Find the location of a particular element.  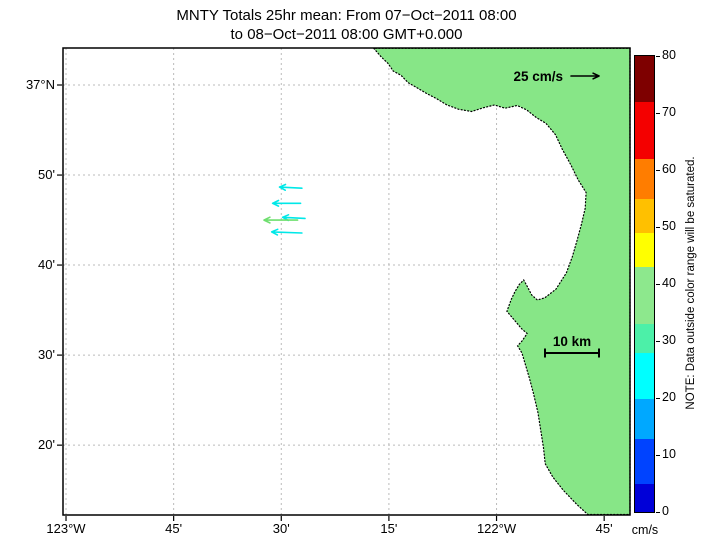

y-tick-label: 40' is located at coordinates (46, 265).